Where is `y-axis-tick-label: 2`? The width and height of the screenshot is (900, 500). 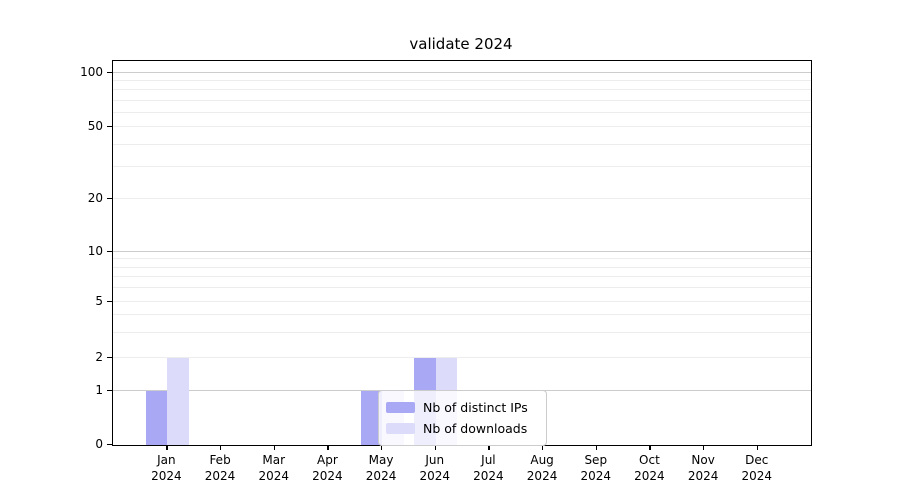
y-axis-tick-label: 2 is located at coordinates (99, 357).